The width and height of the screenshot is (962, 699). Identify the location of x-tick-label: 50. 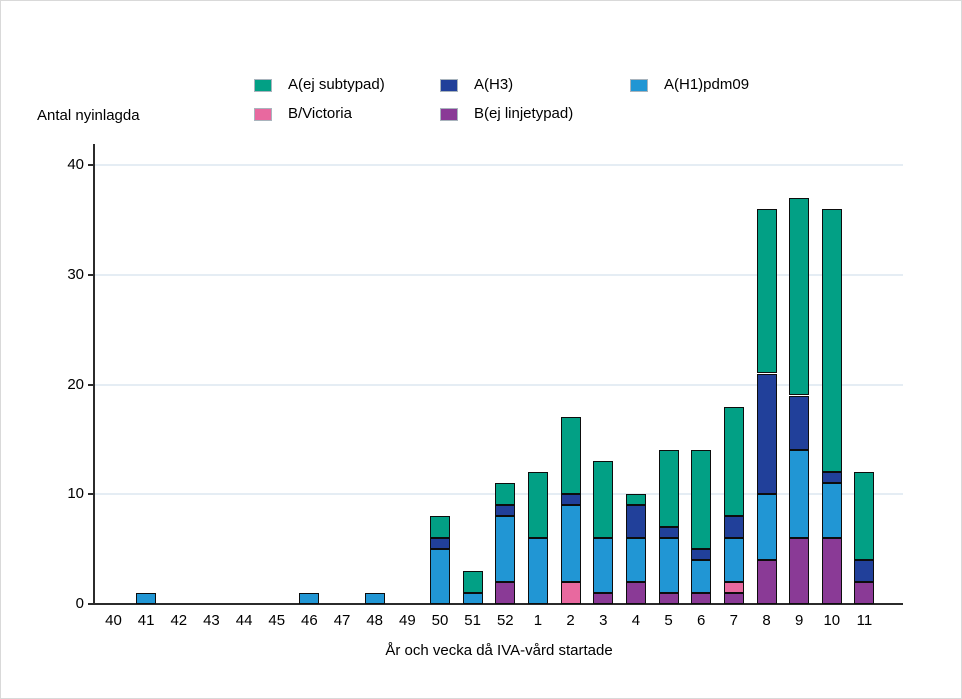
(440, 620).